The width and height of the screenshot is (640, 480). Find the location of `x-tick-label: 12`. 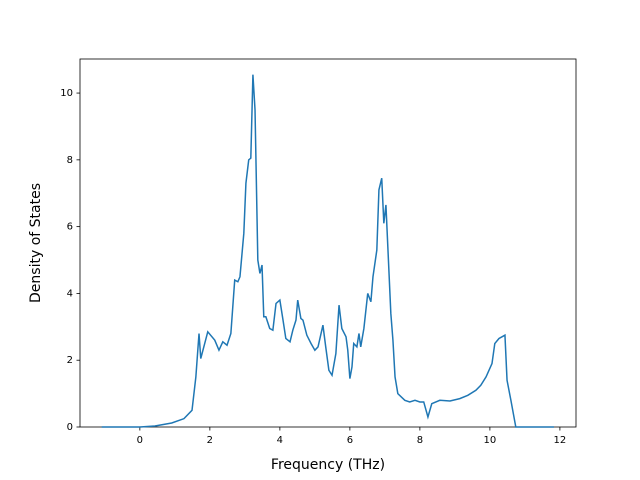

x-tick-label: 12 is located at coordinates (560, 440).